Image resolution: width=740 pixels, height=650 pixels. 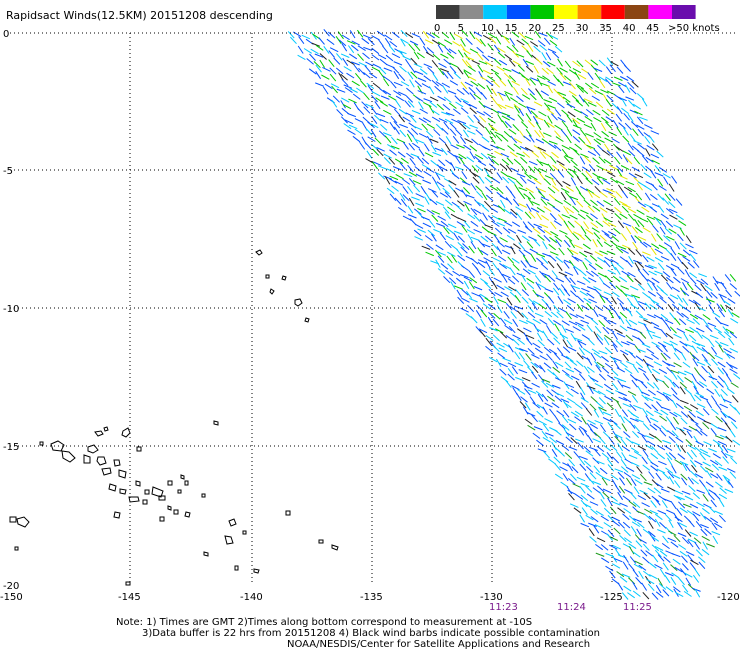 What do you see at coordinates (582, 28) in the screenshot?
I see `legend-label: 30` at bounding box center [582, 28].